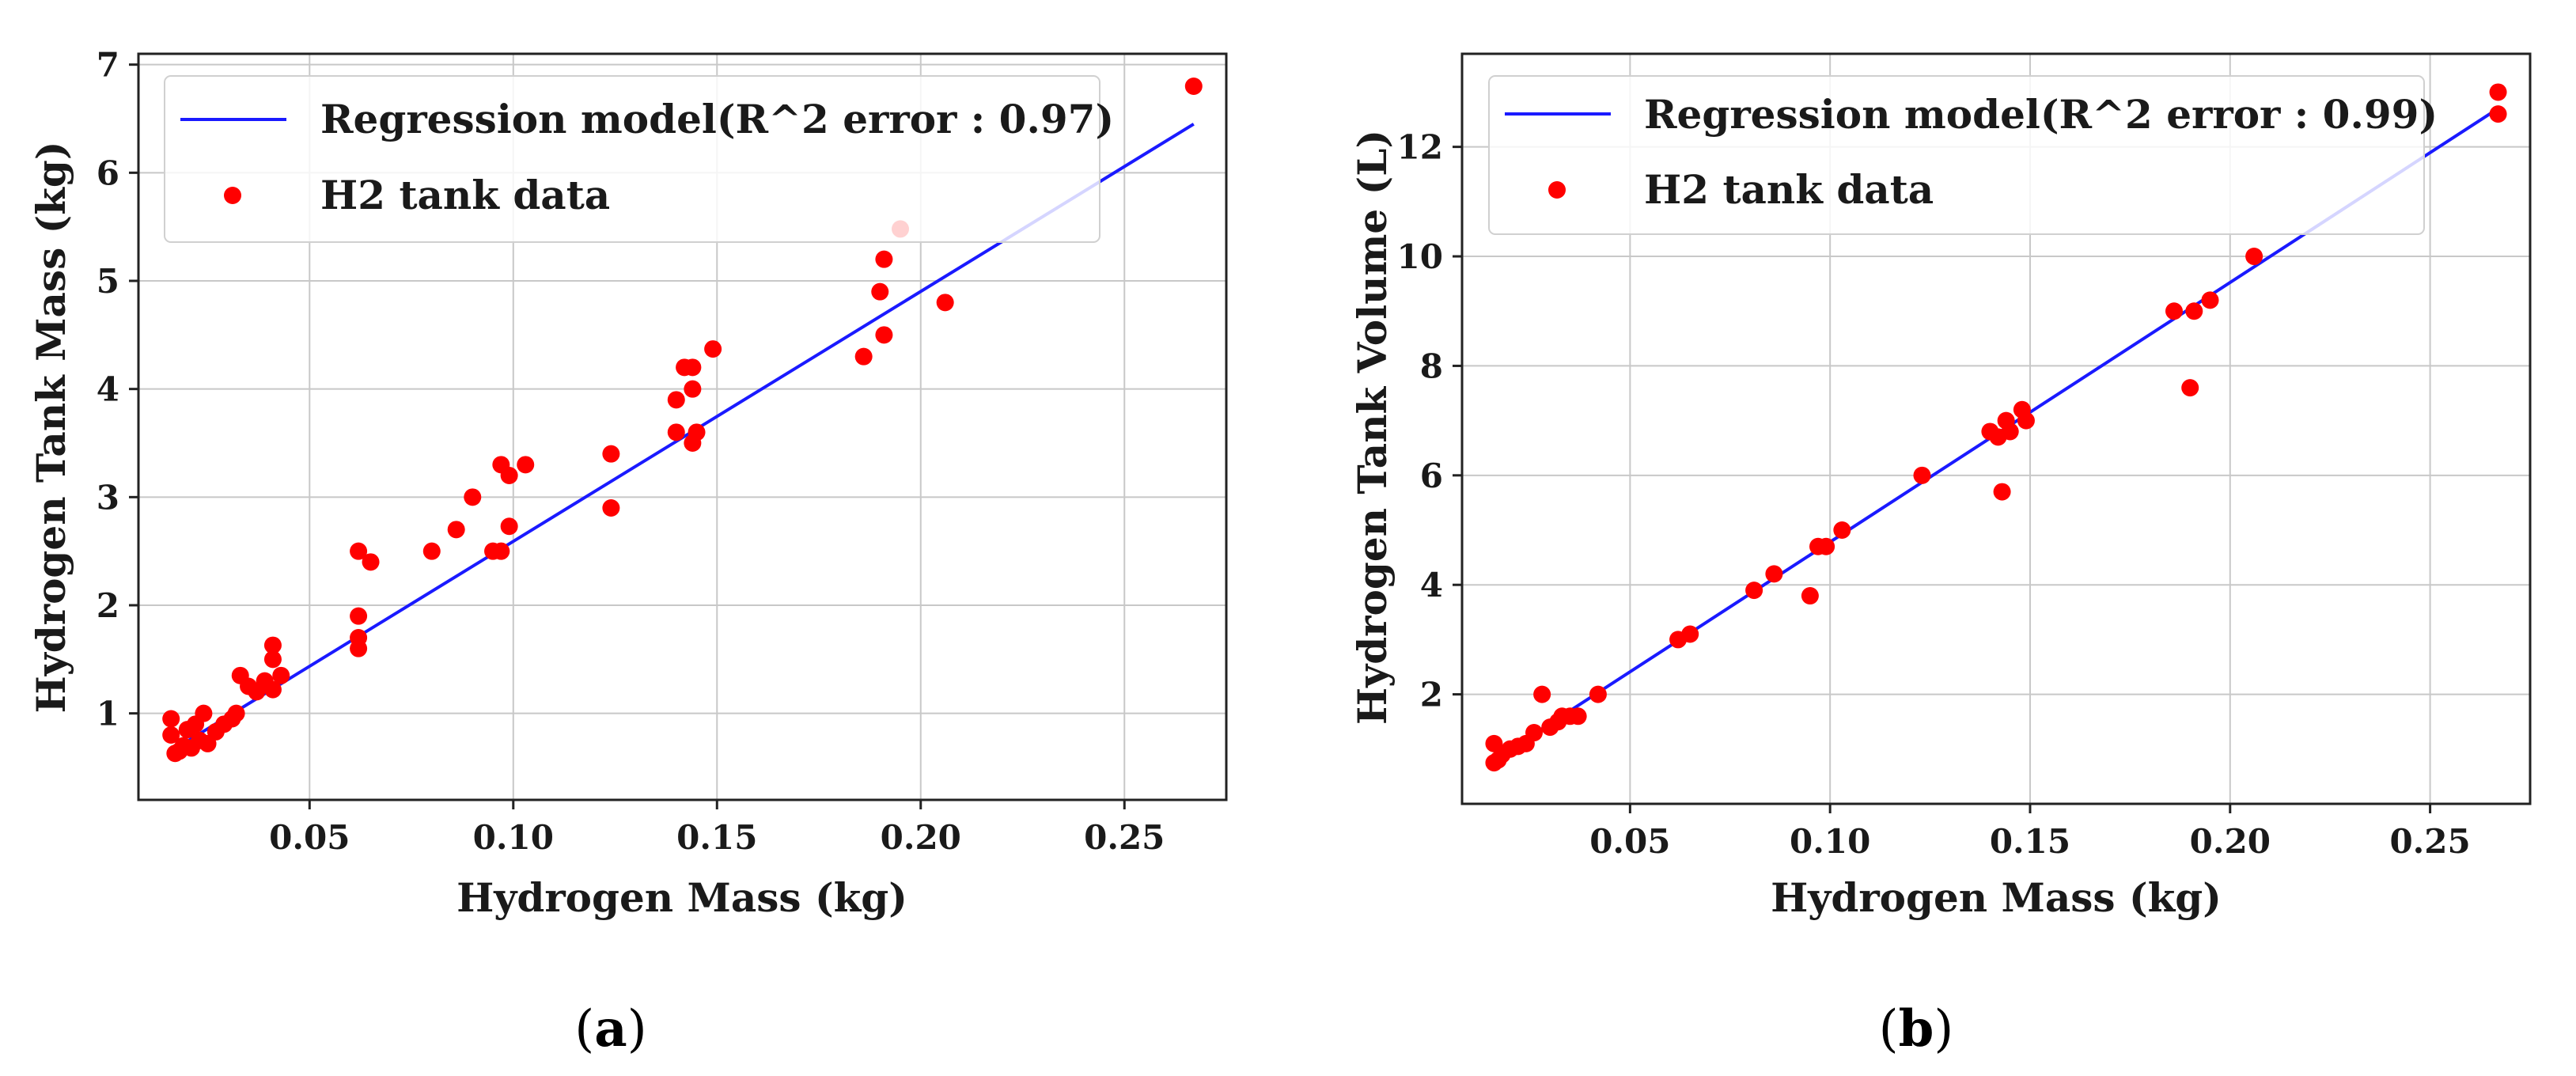  I want to click on chart-b-ytick-label: 4, so click(1431, 585).